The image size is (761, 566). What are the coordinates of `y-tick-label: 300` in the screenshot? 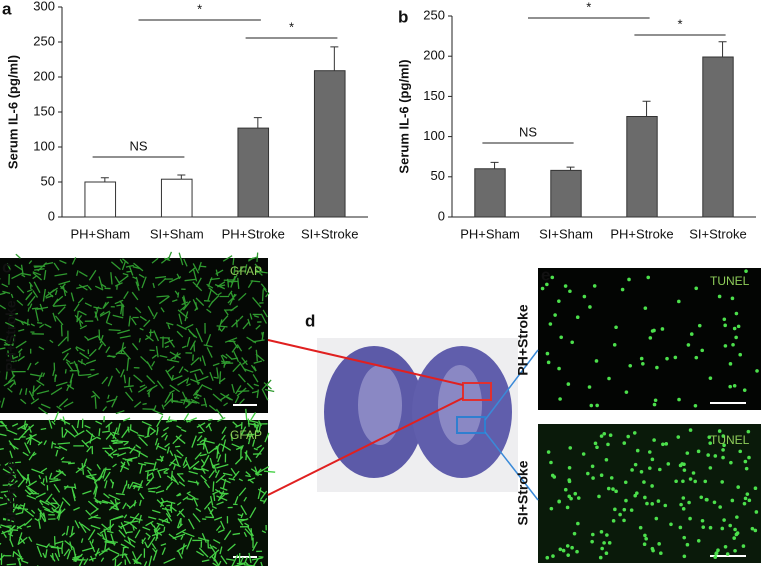 It's located at (44, 6).